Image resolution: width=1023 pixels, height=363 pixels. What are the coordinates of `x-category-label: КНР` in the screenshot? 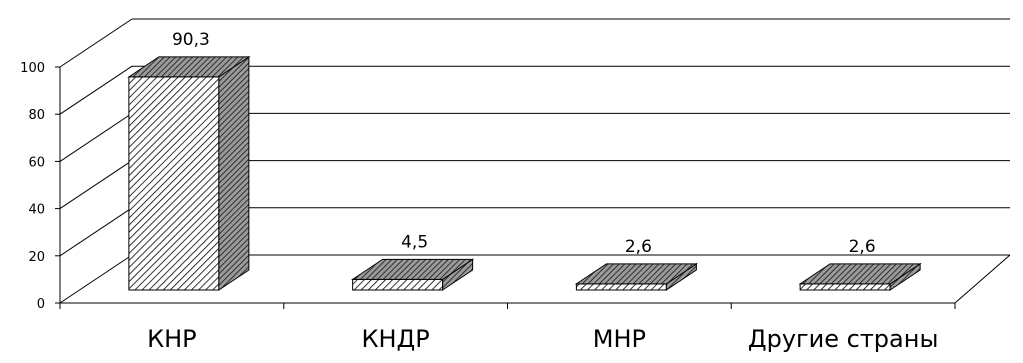 It's located at (172, 339).